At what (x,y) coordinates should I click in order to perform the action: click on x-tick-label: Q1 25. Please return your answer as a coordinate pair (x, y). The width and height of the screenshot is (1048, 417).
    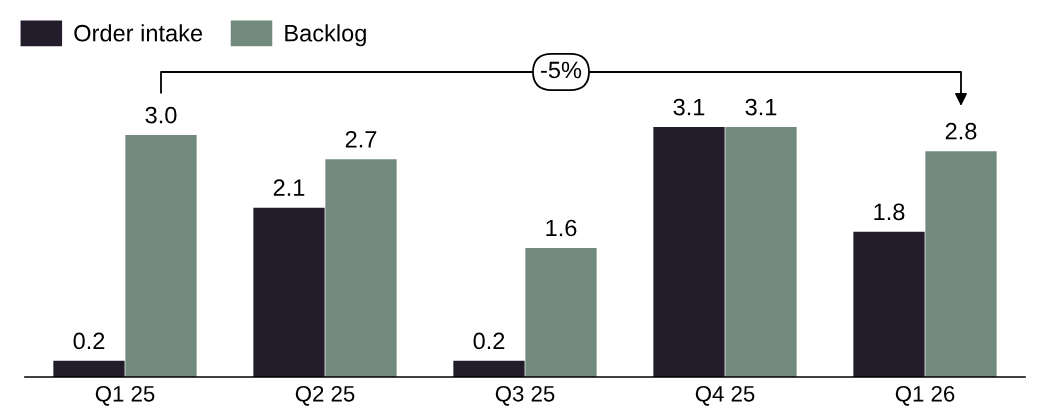
    Looking at the image, I should click on (125, 395).